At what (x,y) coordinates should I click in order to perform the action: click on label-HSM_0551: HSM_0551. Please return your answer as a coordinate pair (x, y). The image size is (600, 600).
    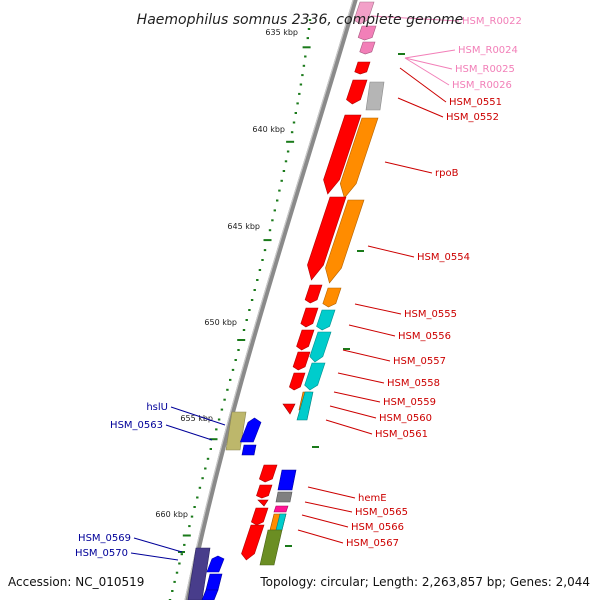
    Looking at the image, I should click on (450, 87).